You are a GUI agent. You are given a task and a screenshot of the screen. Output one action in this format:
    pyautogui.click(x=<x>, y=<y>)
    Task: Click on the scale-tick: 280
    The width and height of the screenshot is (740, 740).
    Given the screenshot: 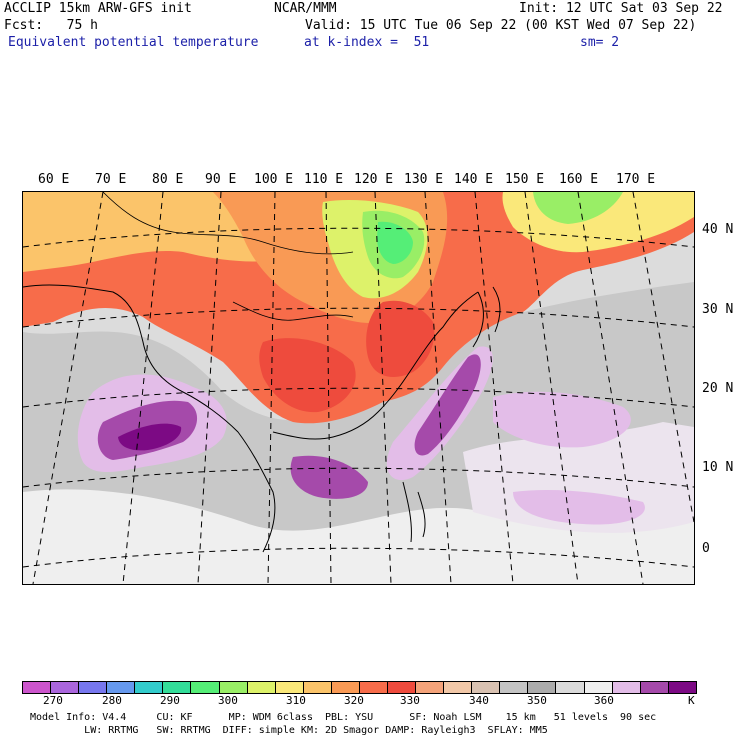 What is the action you would take?
    pyautogui.click(x=112, y=700)
    